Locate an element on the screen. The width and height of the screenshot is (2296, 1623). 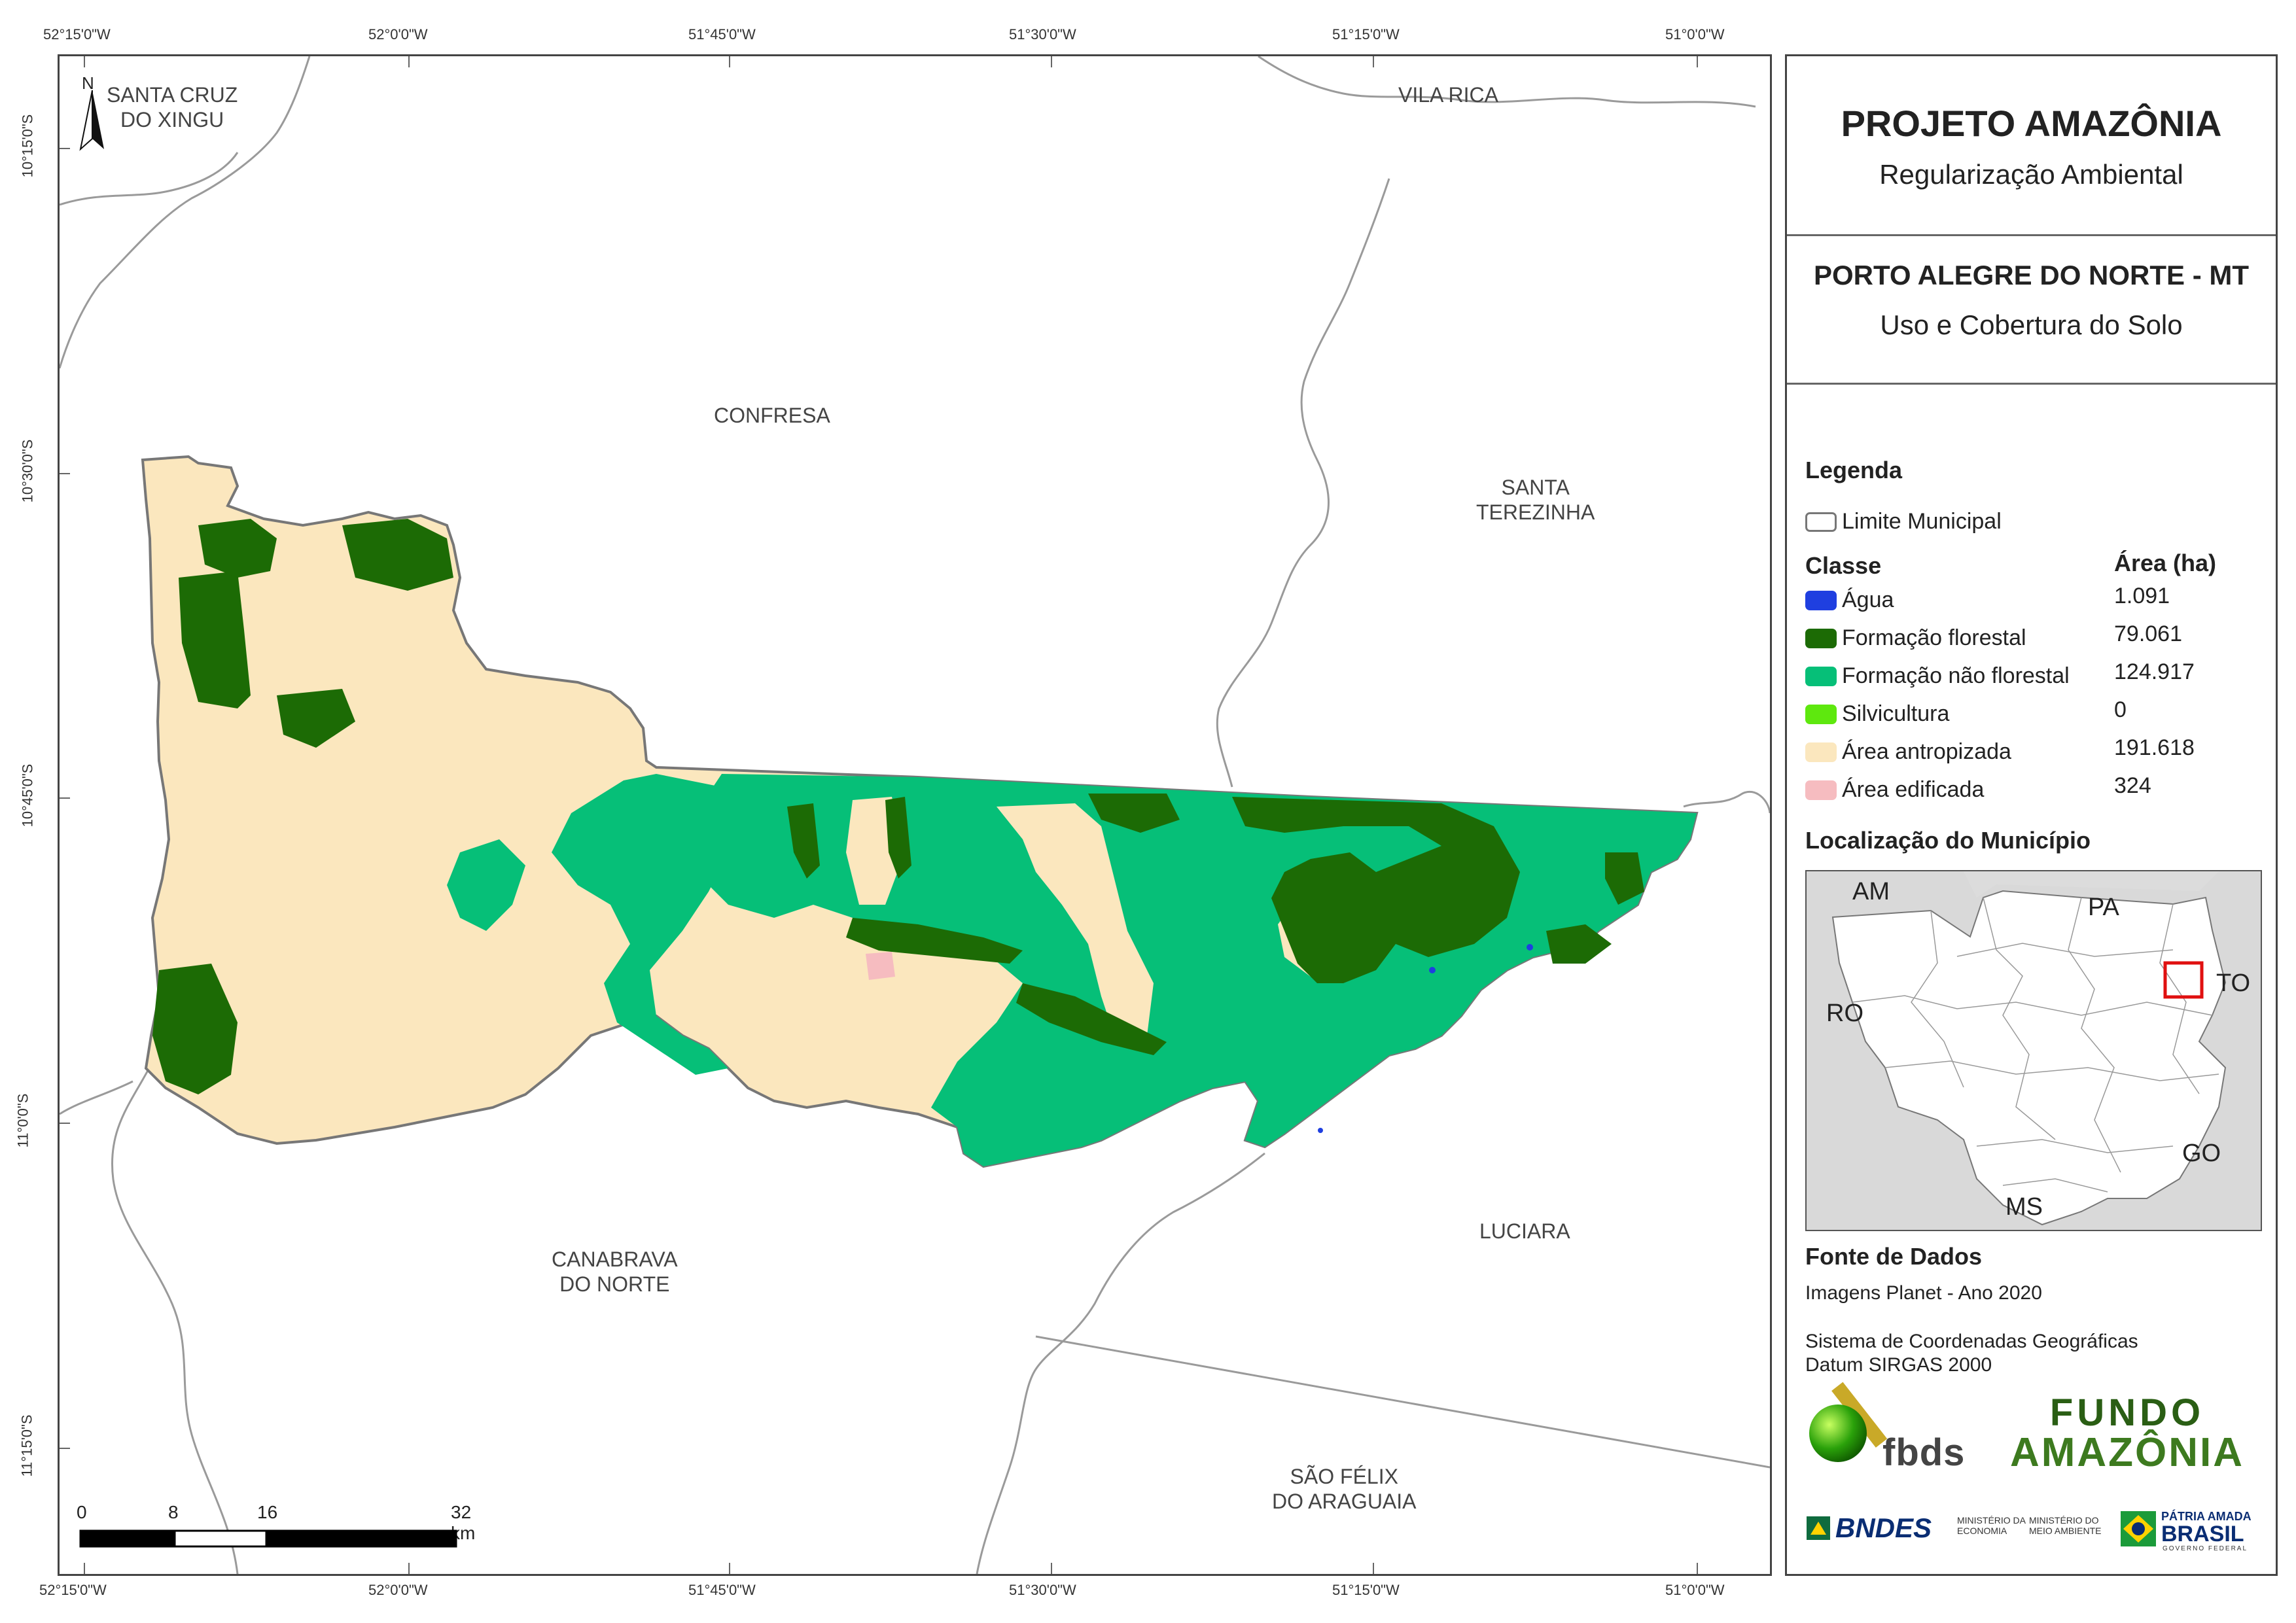
coord-left-4: 11°0'0"S is located at coordinates (22, 1121).